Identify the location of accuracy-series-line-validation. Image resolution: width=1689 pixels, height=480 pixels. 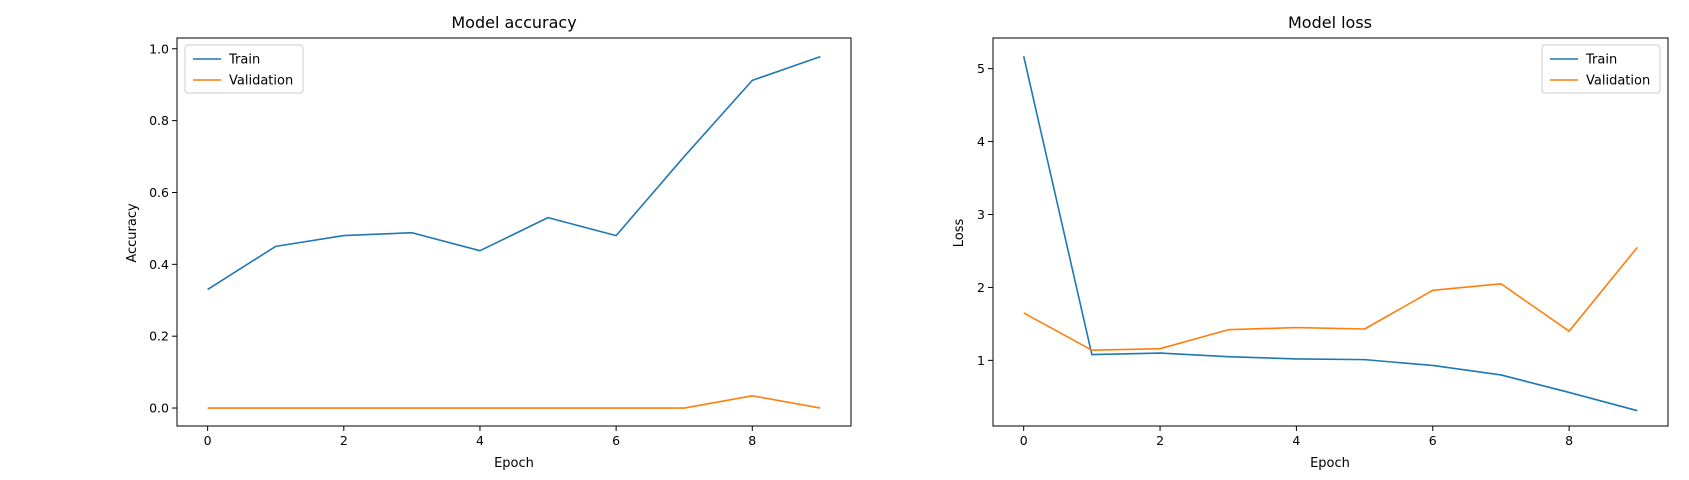
(514, 402).